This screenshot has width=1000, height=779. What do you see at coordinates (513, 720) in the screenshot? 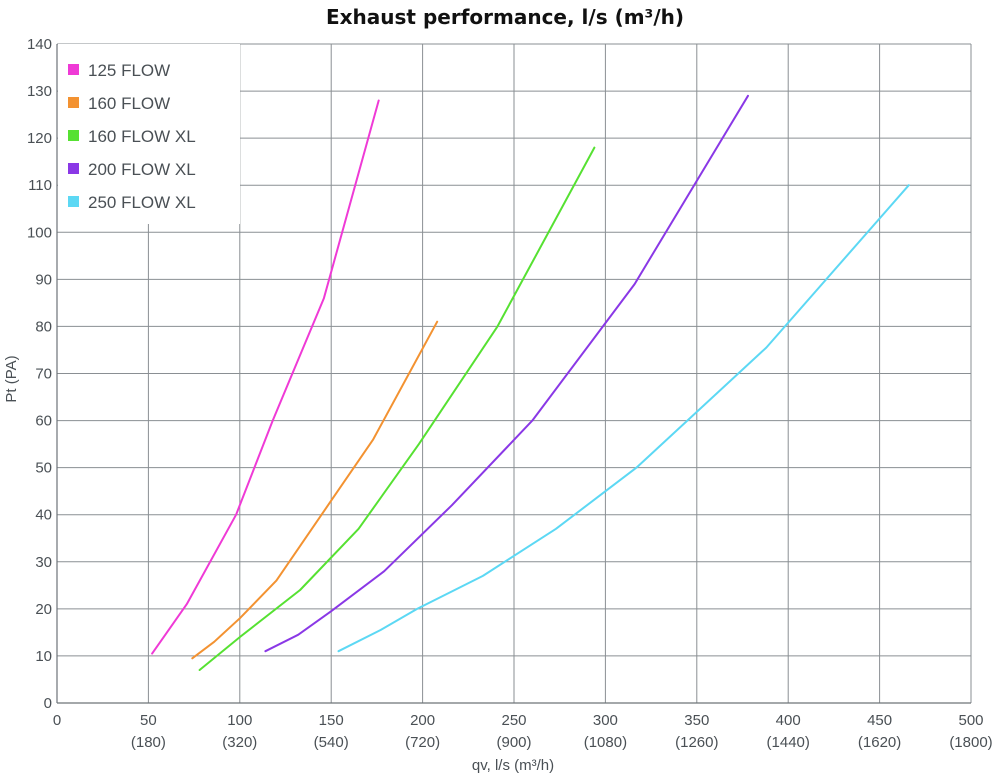
I see `x-tick-label: 250` at bounding box center [513, 720].